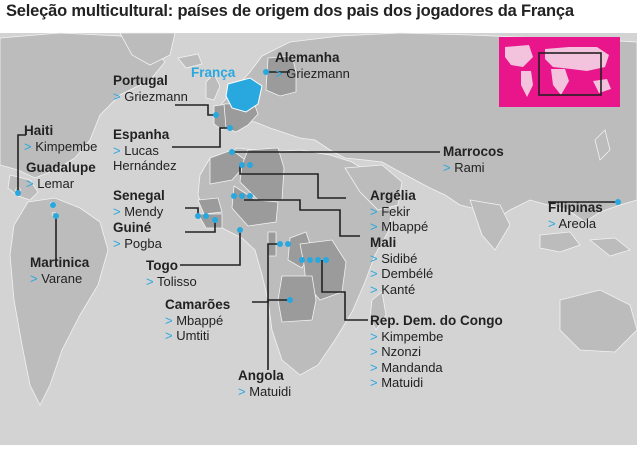  I want to click on country-name: Camarões, so click(198, 304).